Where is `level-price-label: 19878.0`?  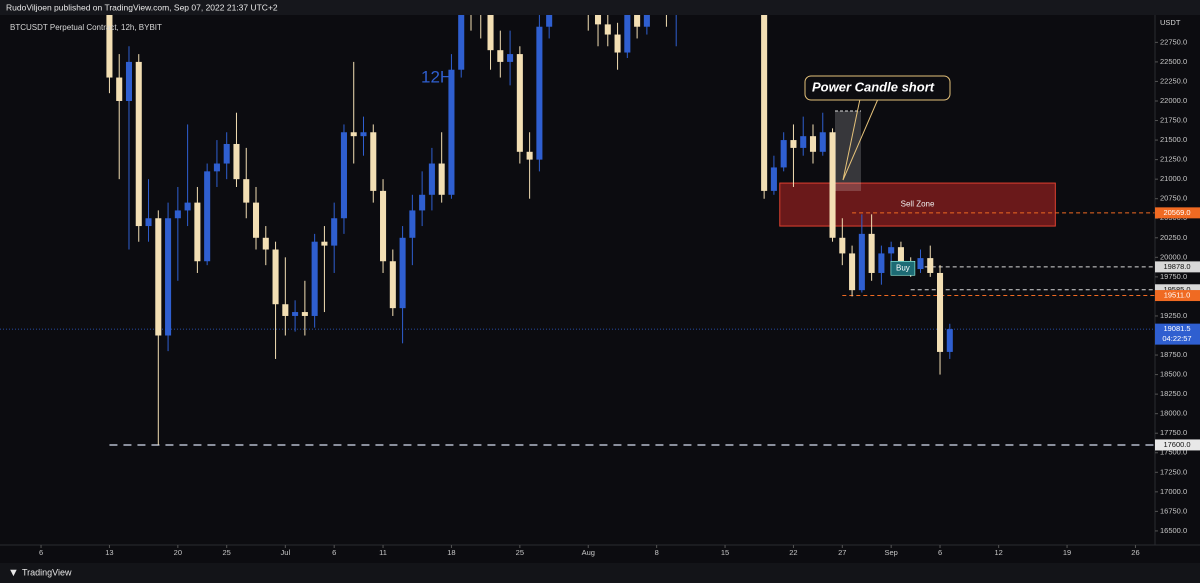 level-price-label: 19878.0 is located at coordinates (1176, 266).